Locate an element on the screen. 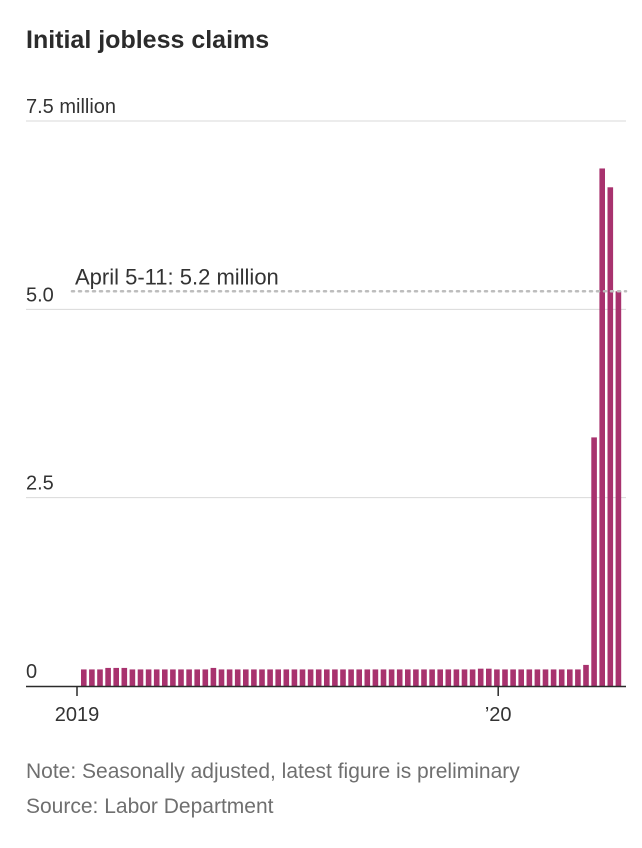  chart-title: Initial jobless claims is located at coordinates (148, 40).